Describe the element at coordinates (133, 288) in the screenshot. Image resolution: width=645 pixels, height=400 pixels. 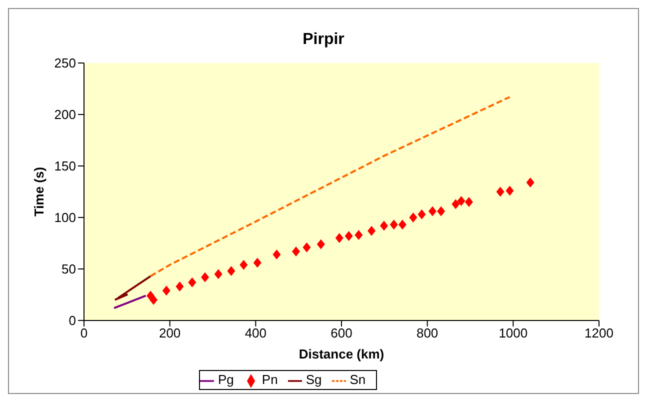
I see `line-series` at that location.